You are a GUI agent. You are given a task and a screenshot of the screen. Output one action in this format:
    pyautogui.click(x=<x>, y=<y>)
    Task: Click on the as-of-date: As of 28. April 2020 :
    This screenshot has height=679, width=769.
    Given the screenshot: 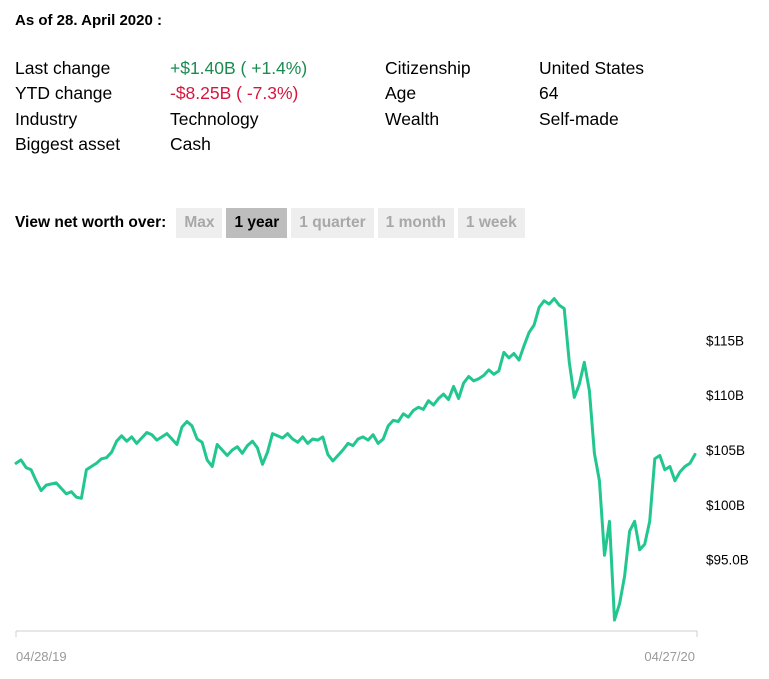 What is the action you would take?
    pyautogui.click(x=88, y=20)
    